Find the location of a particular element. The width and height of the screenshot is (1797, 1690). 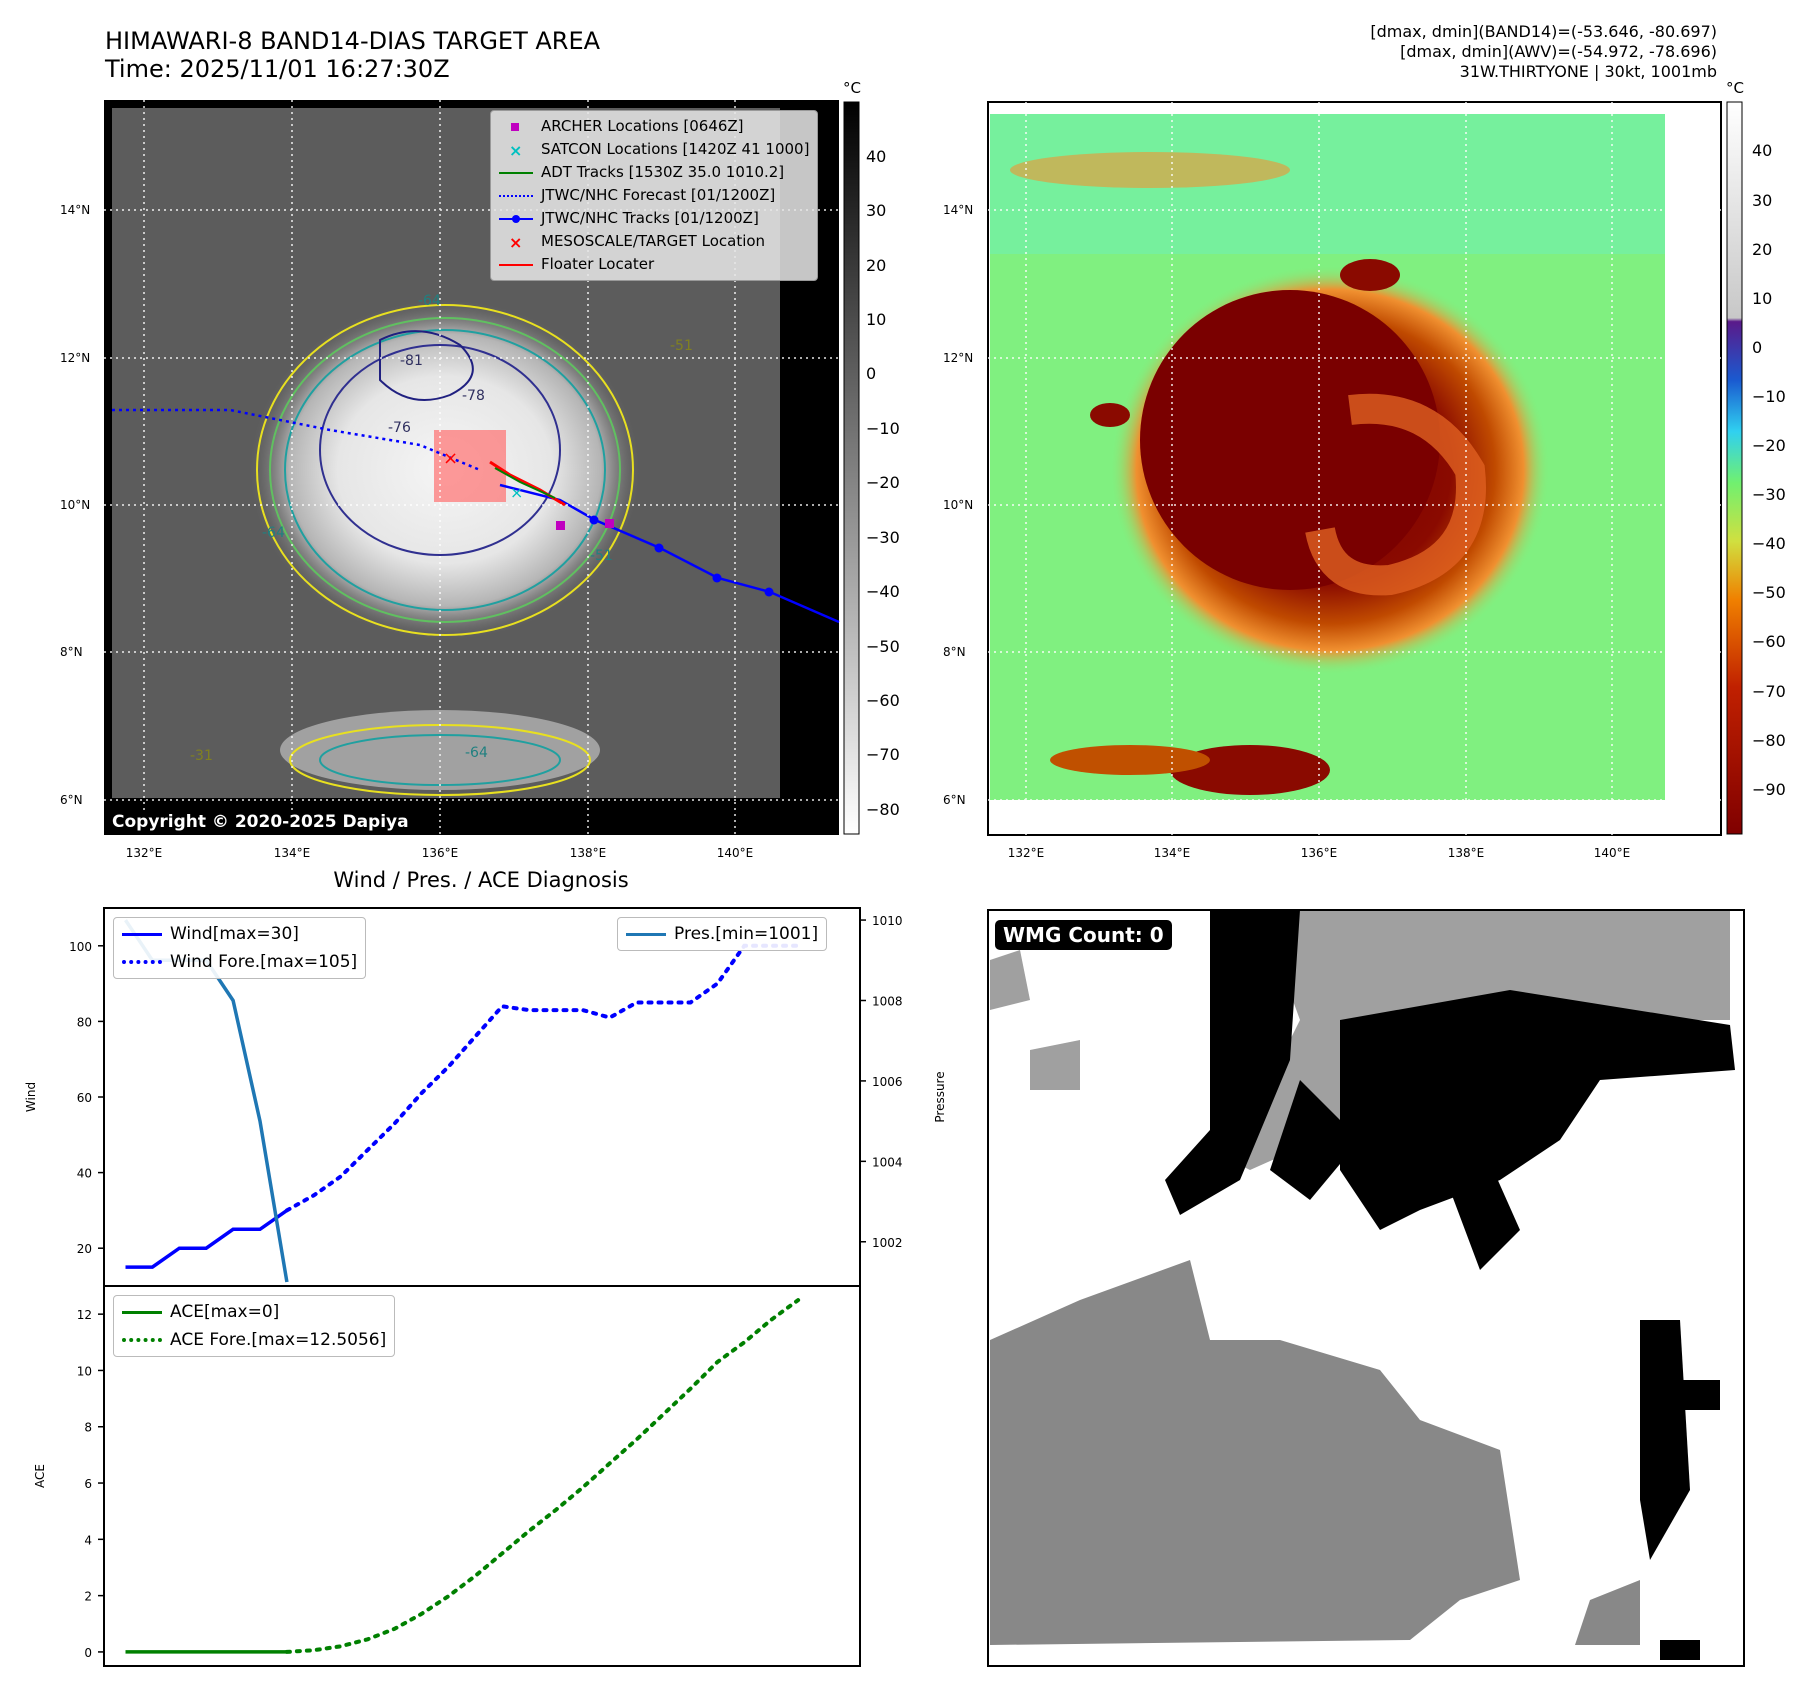

ir-cb-tick: 40 is located at coordinates (876, 156).